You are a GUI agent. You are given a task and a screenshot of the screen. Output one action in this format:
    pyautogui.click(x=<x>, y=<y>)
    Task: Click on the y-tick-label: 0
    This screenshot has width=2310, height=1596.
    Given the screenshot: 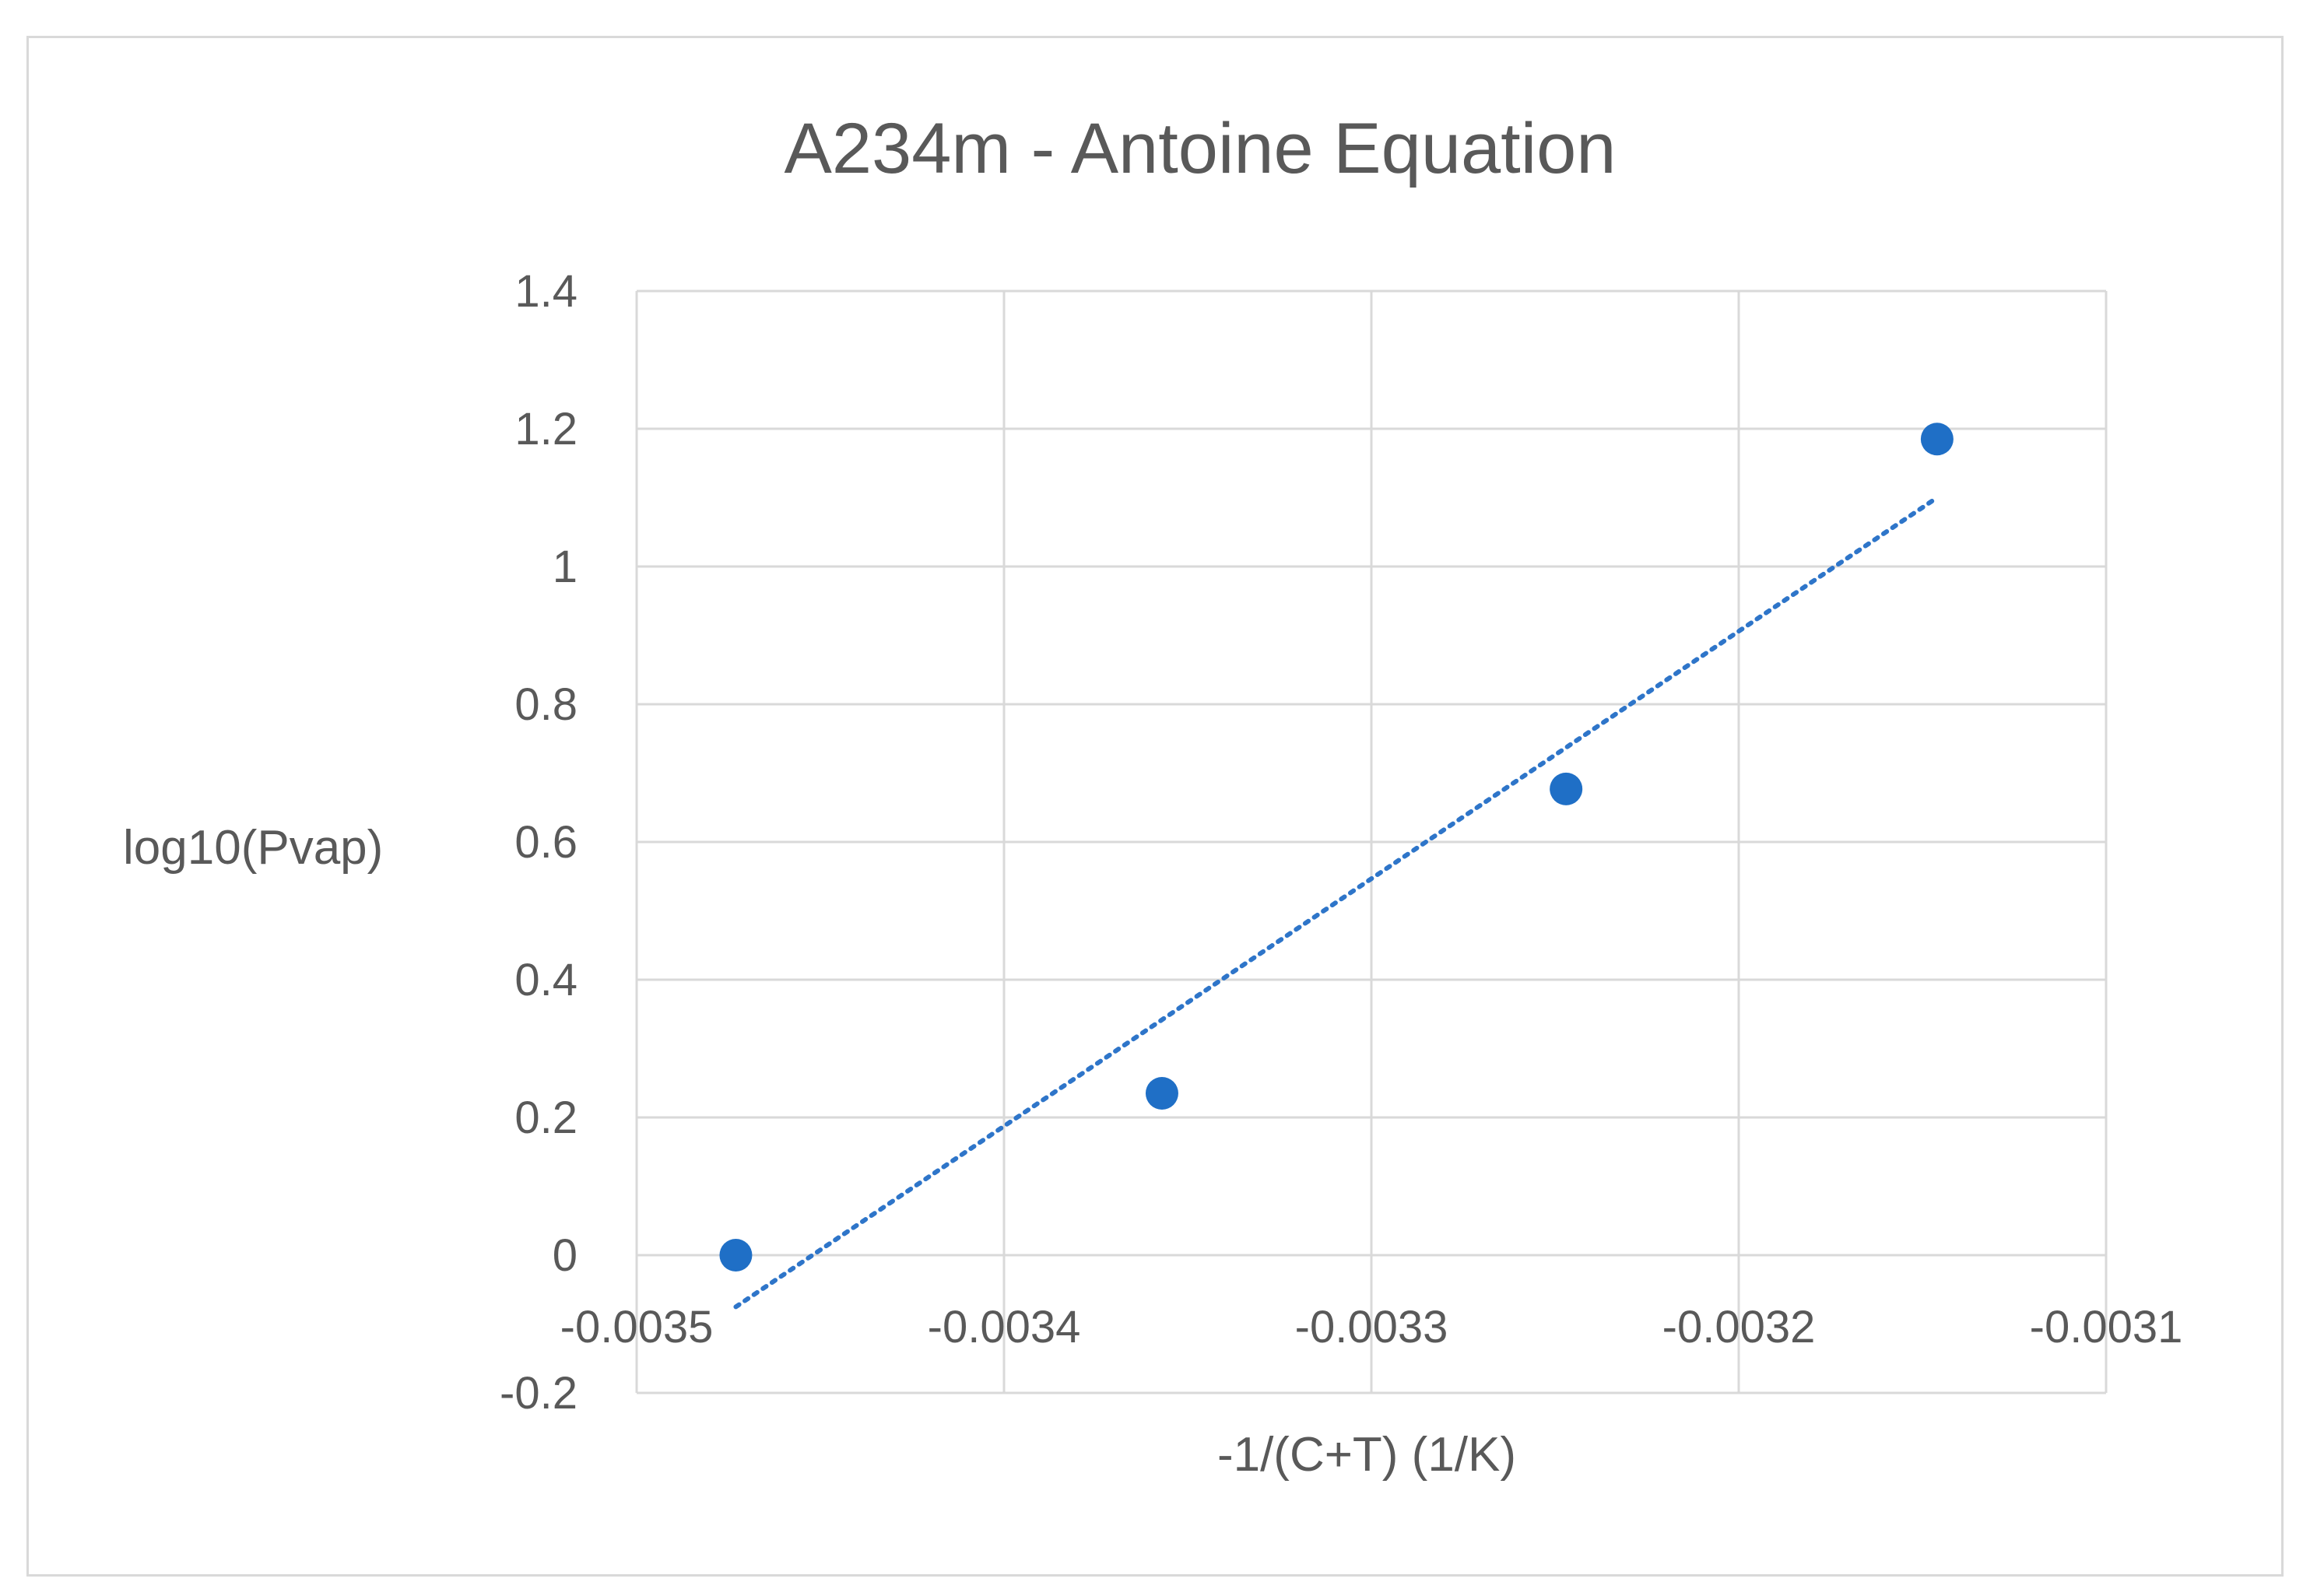 What is the action you would take?
    pyautogui.click(x=565, y=1256)
    